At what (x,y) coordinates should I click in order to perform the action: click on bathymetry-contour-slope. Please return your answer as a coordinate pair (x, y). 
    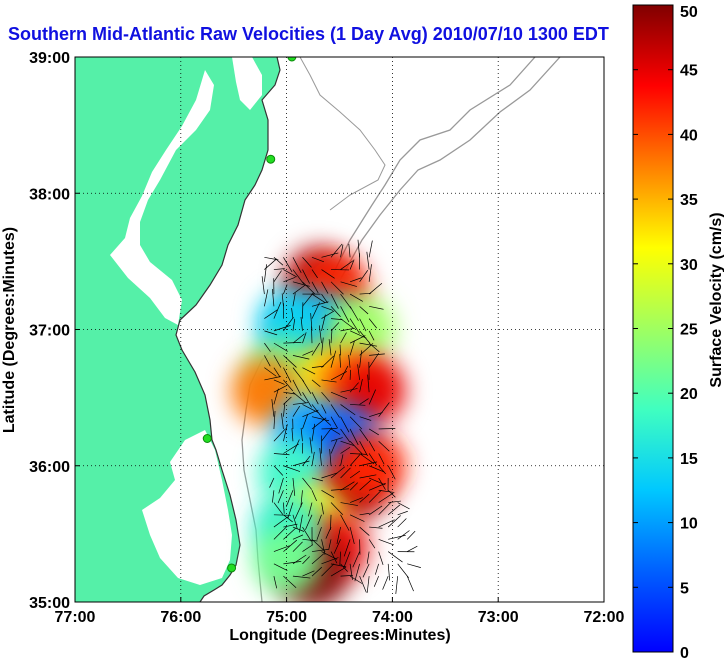
    Looking at the image, I should click on (450, 169).